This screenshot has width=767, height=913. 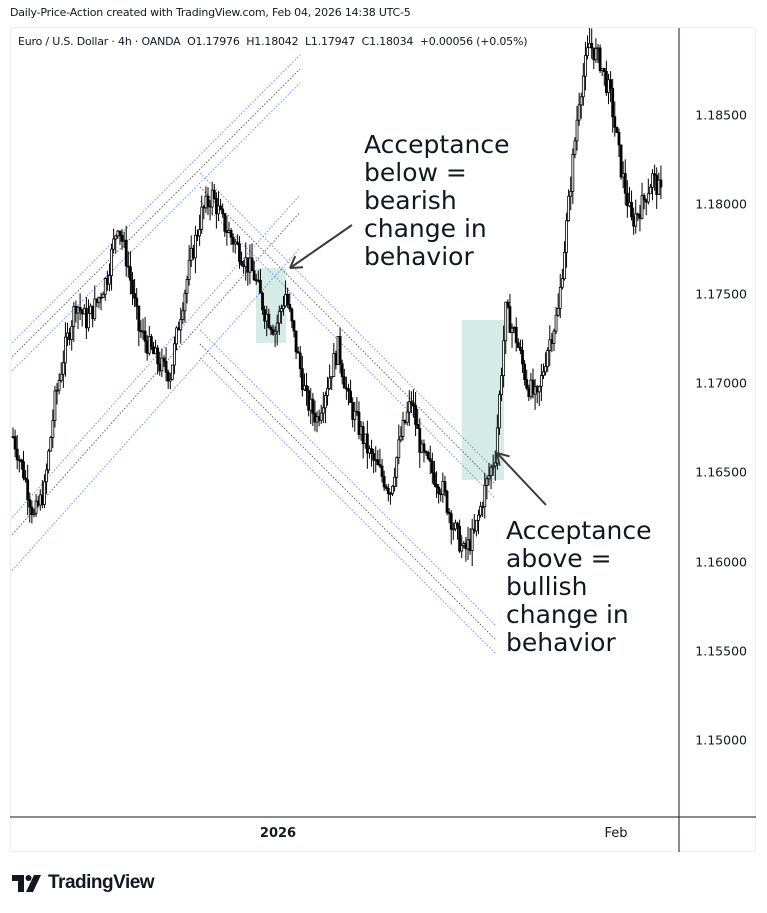 I want to click on time-label-2026: 2026, so click(x=278, y=833).